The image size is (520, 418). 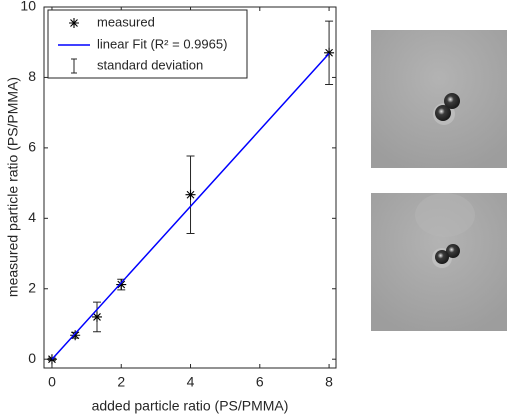 I want to click on y-tick-label: 0, so click(x=32, y=358).